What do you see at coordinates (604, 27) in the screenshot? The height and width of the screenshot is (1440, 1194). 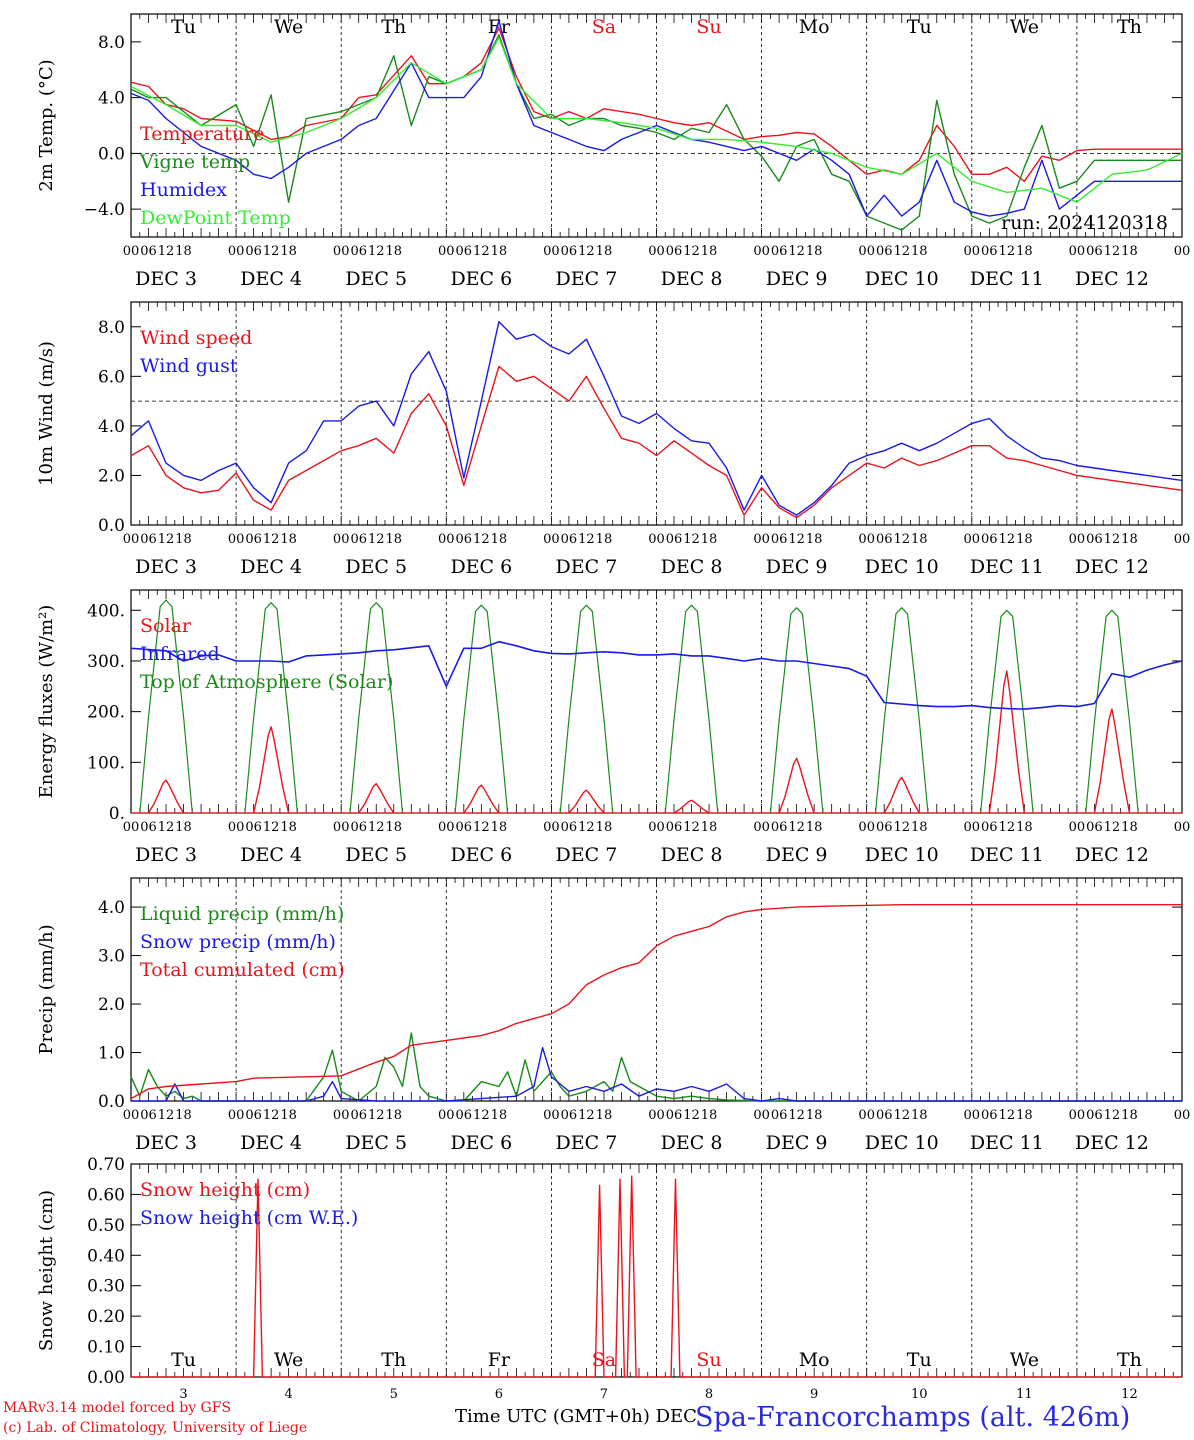 I see `day-of-week-label: Sa` at bounding box center [604, 27].